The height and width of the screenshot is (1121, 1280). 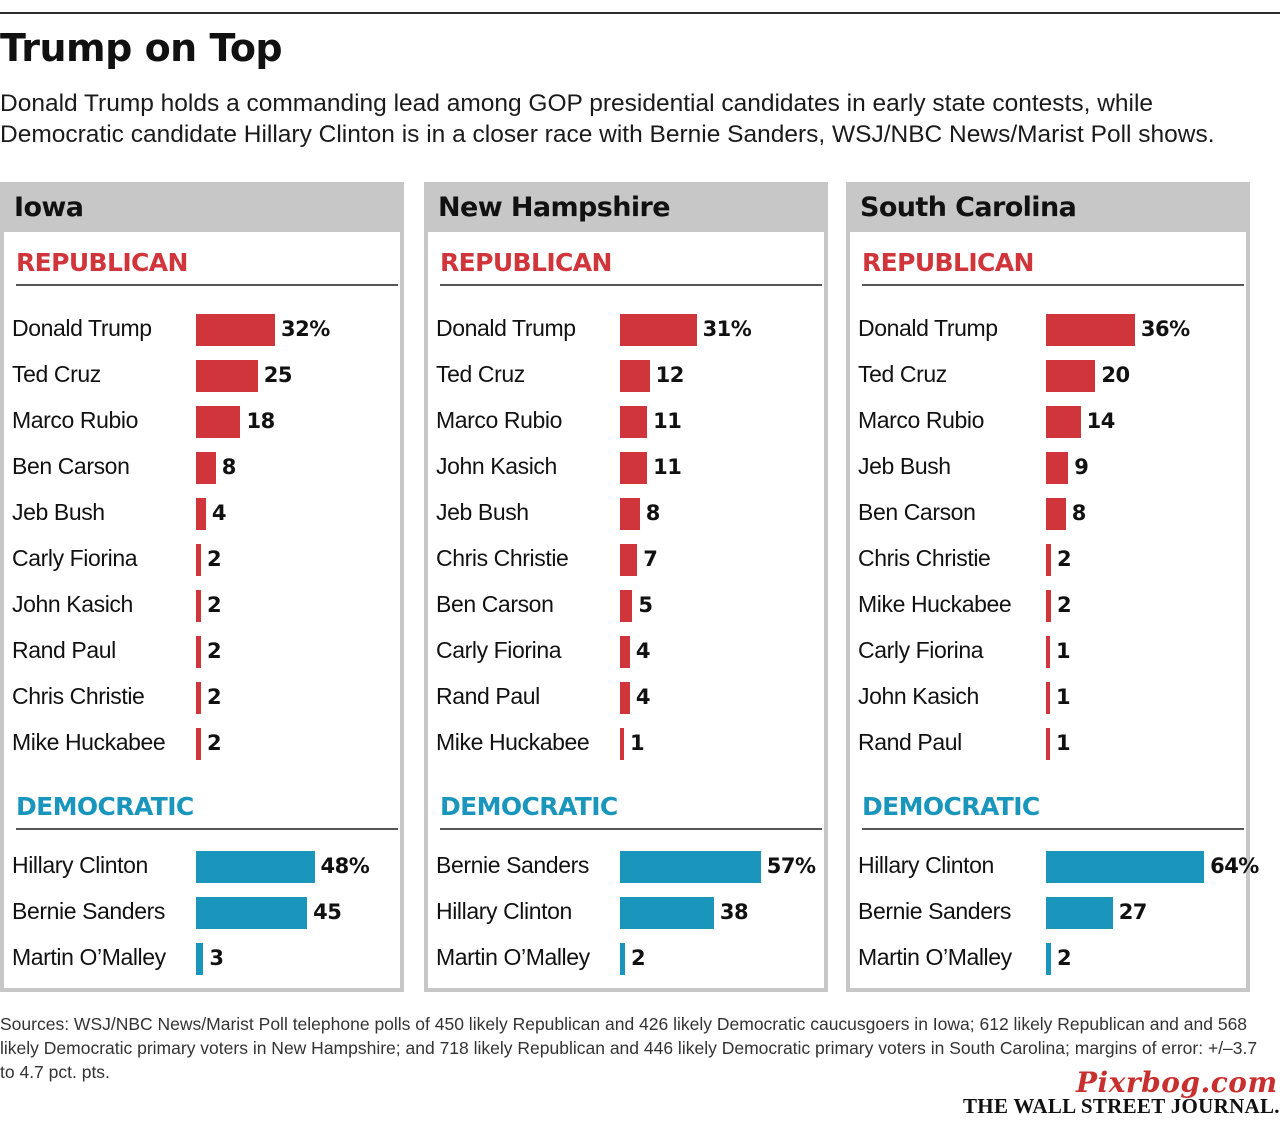 I want to click on candidate-row: Rand Paul 1, so click(x=1048, y=744).